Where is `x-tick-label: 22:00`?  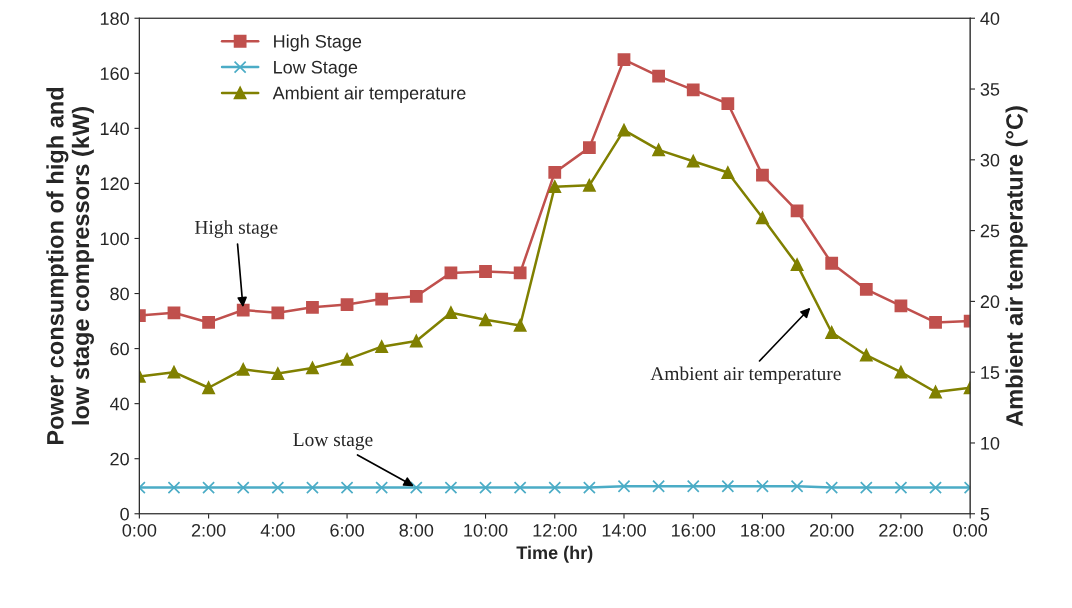 x-tick-label: 22:00 is located at coordinates (901, 530).